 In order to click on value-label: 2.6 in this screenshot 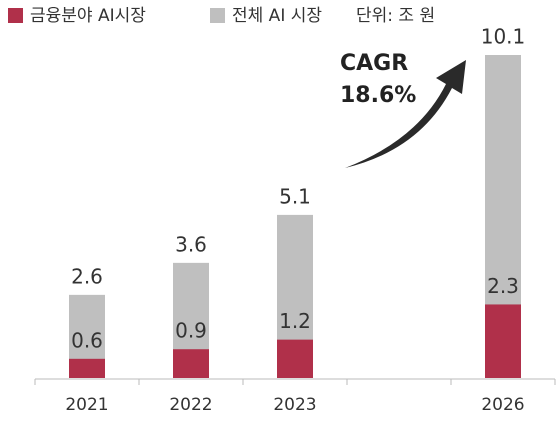, I will do `click(87, 276)`.